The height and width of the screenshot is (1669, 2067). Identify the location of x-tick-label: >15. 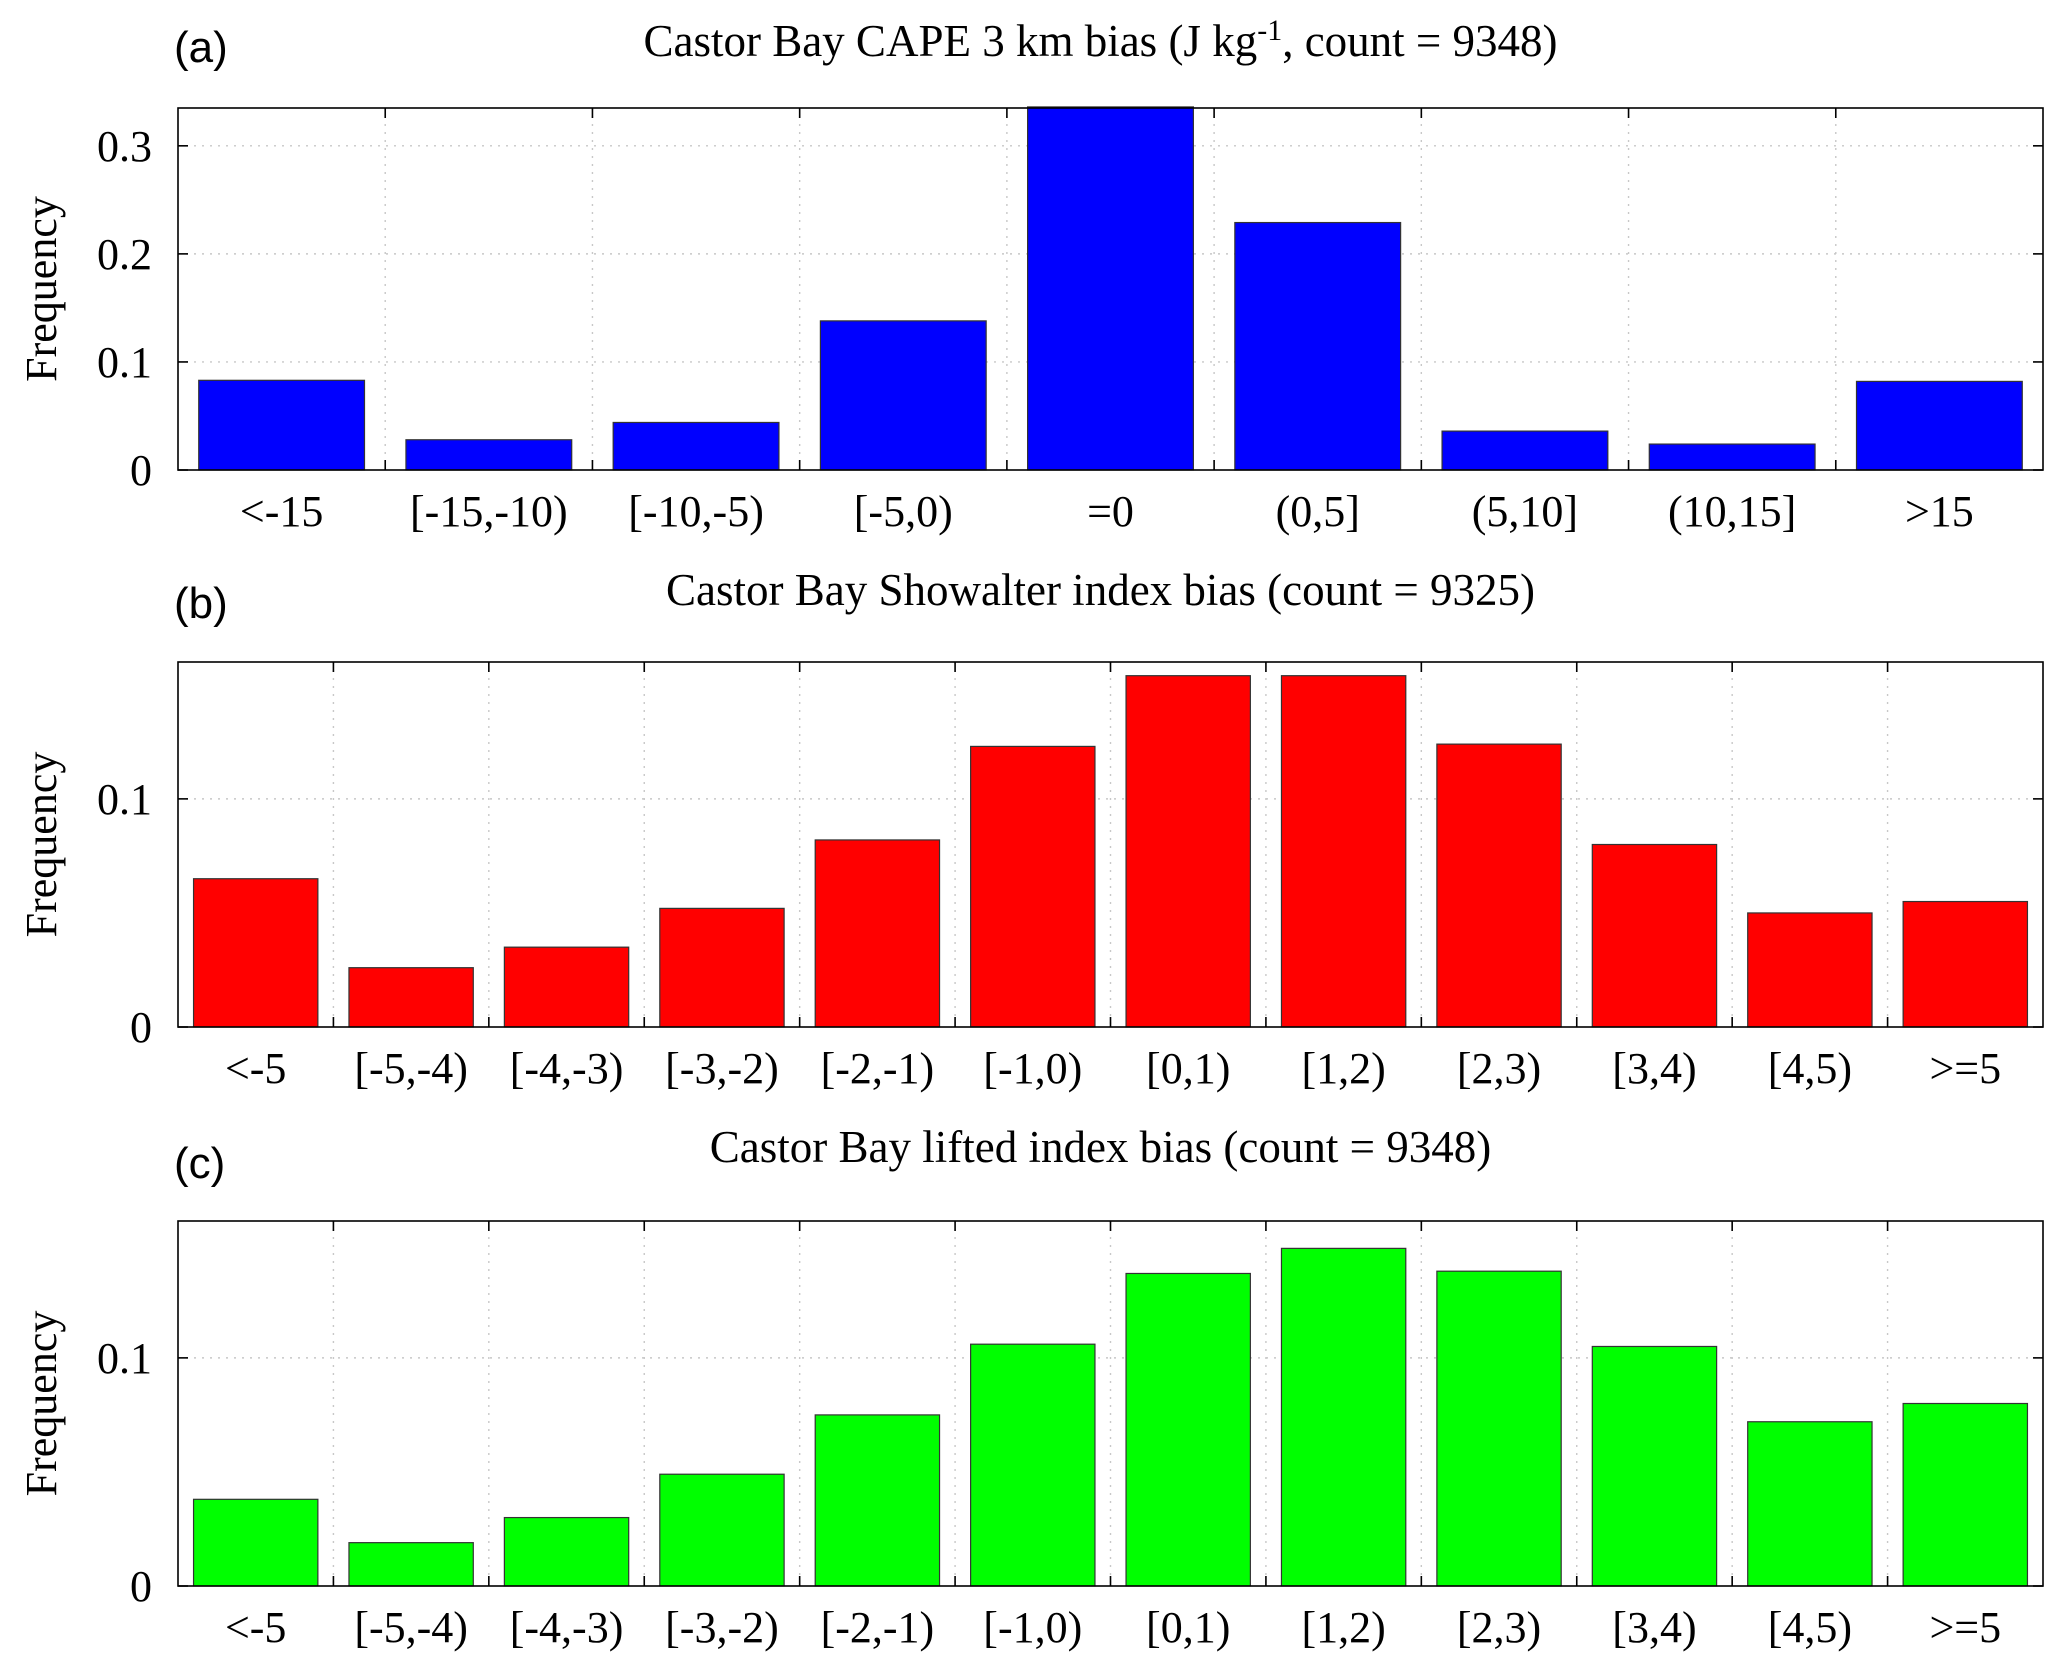
(1939, 511).